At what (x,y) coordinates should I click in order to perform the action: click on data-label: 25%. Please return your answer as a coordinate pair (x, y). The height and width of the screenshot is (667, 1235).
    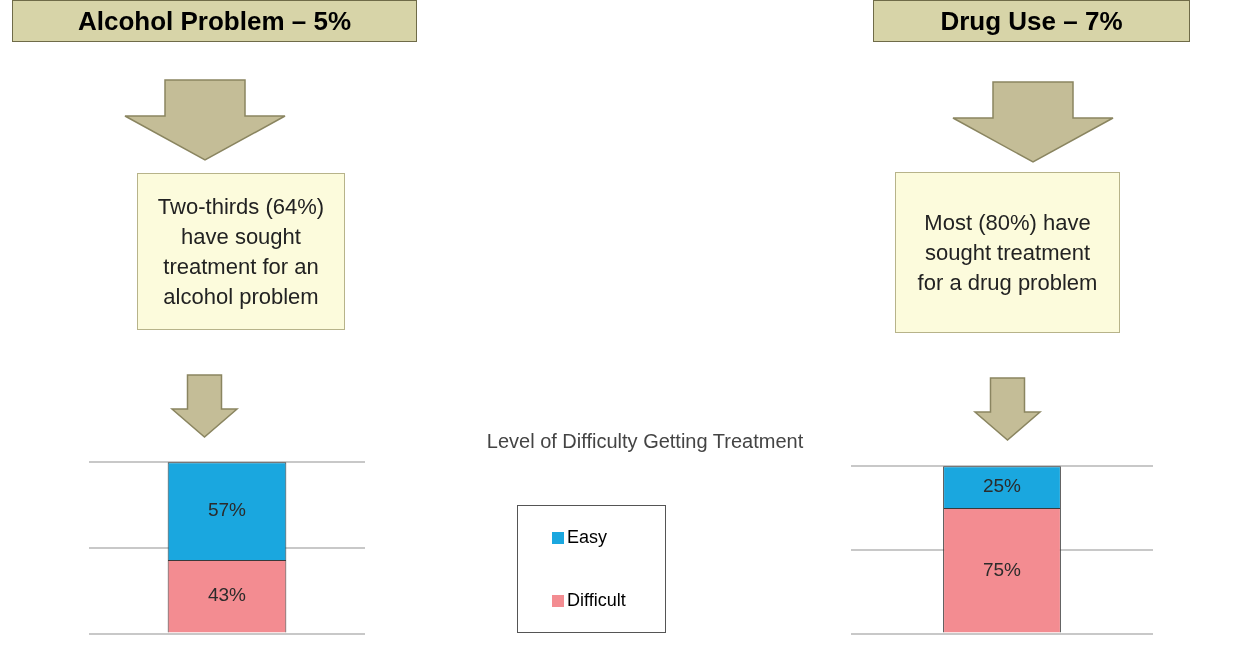
    Looking at the image, I should click on (1002, 486).